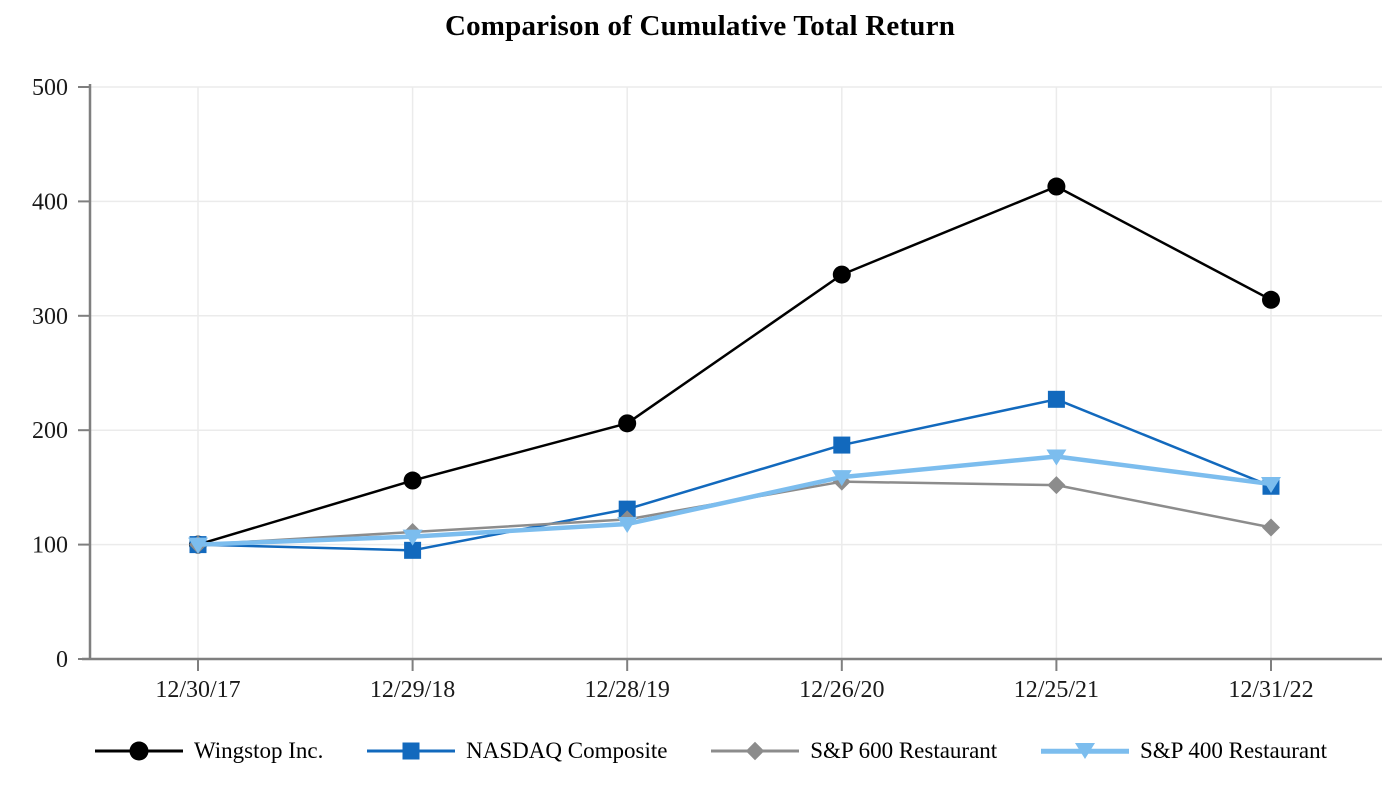  What do you see at coordinates (1233, 750) in the screenshot?
I see `legend-label-s-p-400-restaurant: S&P 400 Restaurant` at bounding box center [1233, 750].